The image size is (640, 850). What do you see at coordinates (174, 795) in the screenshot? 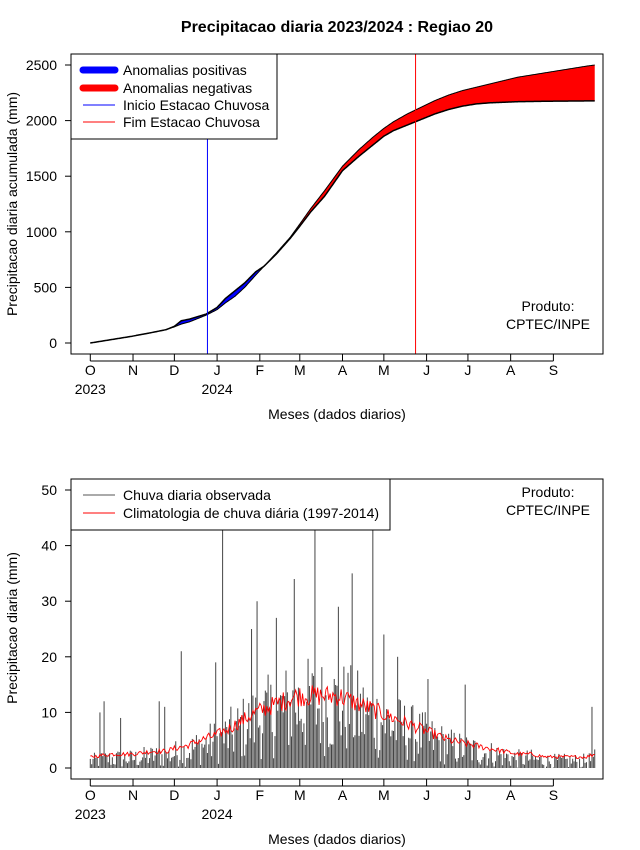
I see `bottom-month-label: D` at bounding box center [174, 795].